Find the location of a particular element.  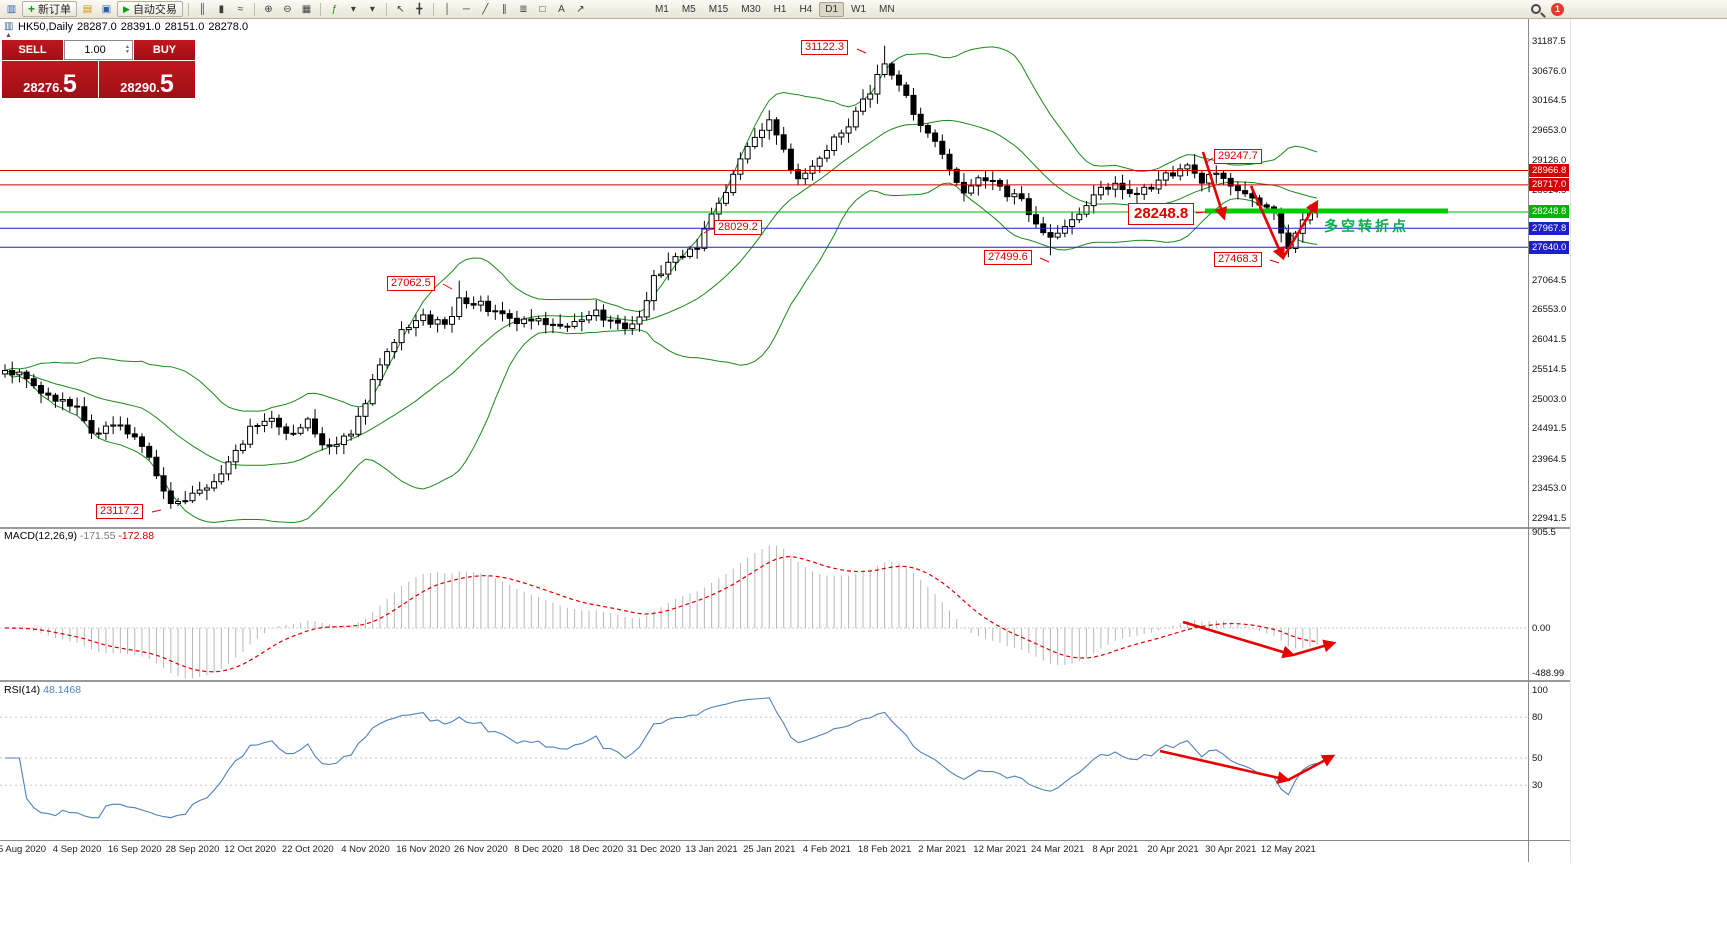

price-axis-tick: 26553.0 is located at coordinates (1549, 310).